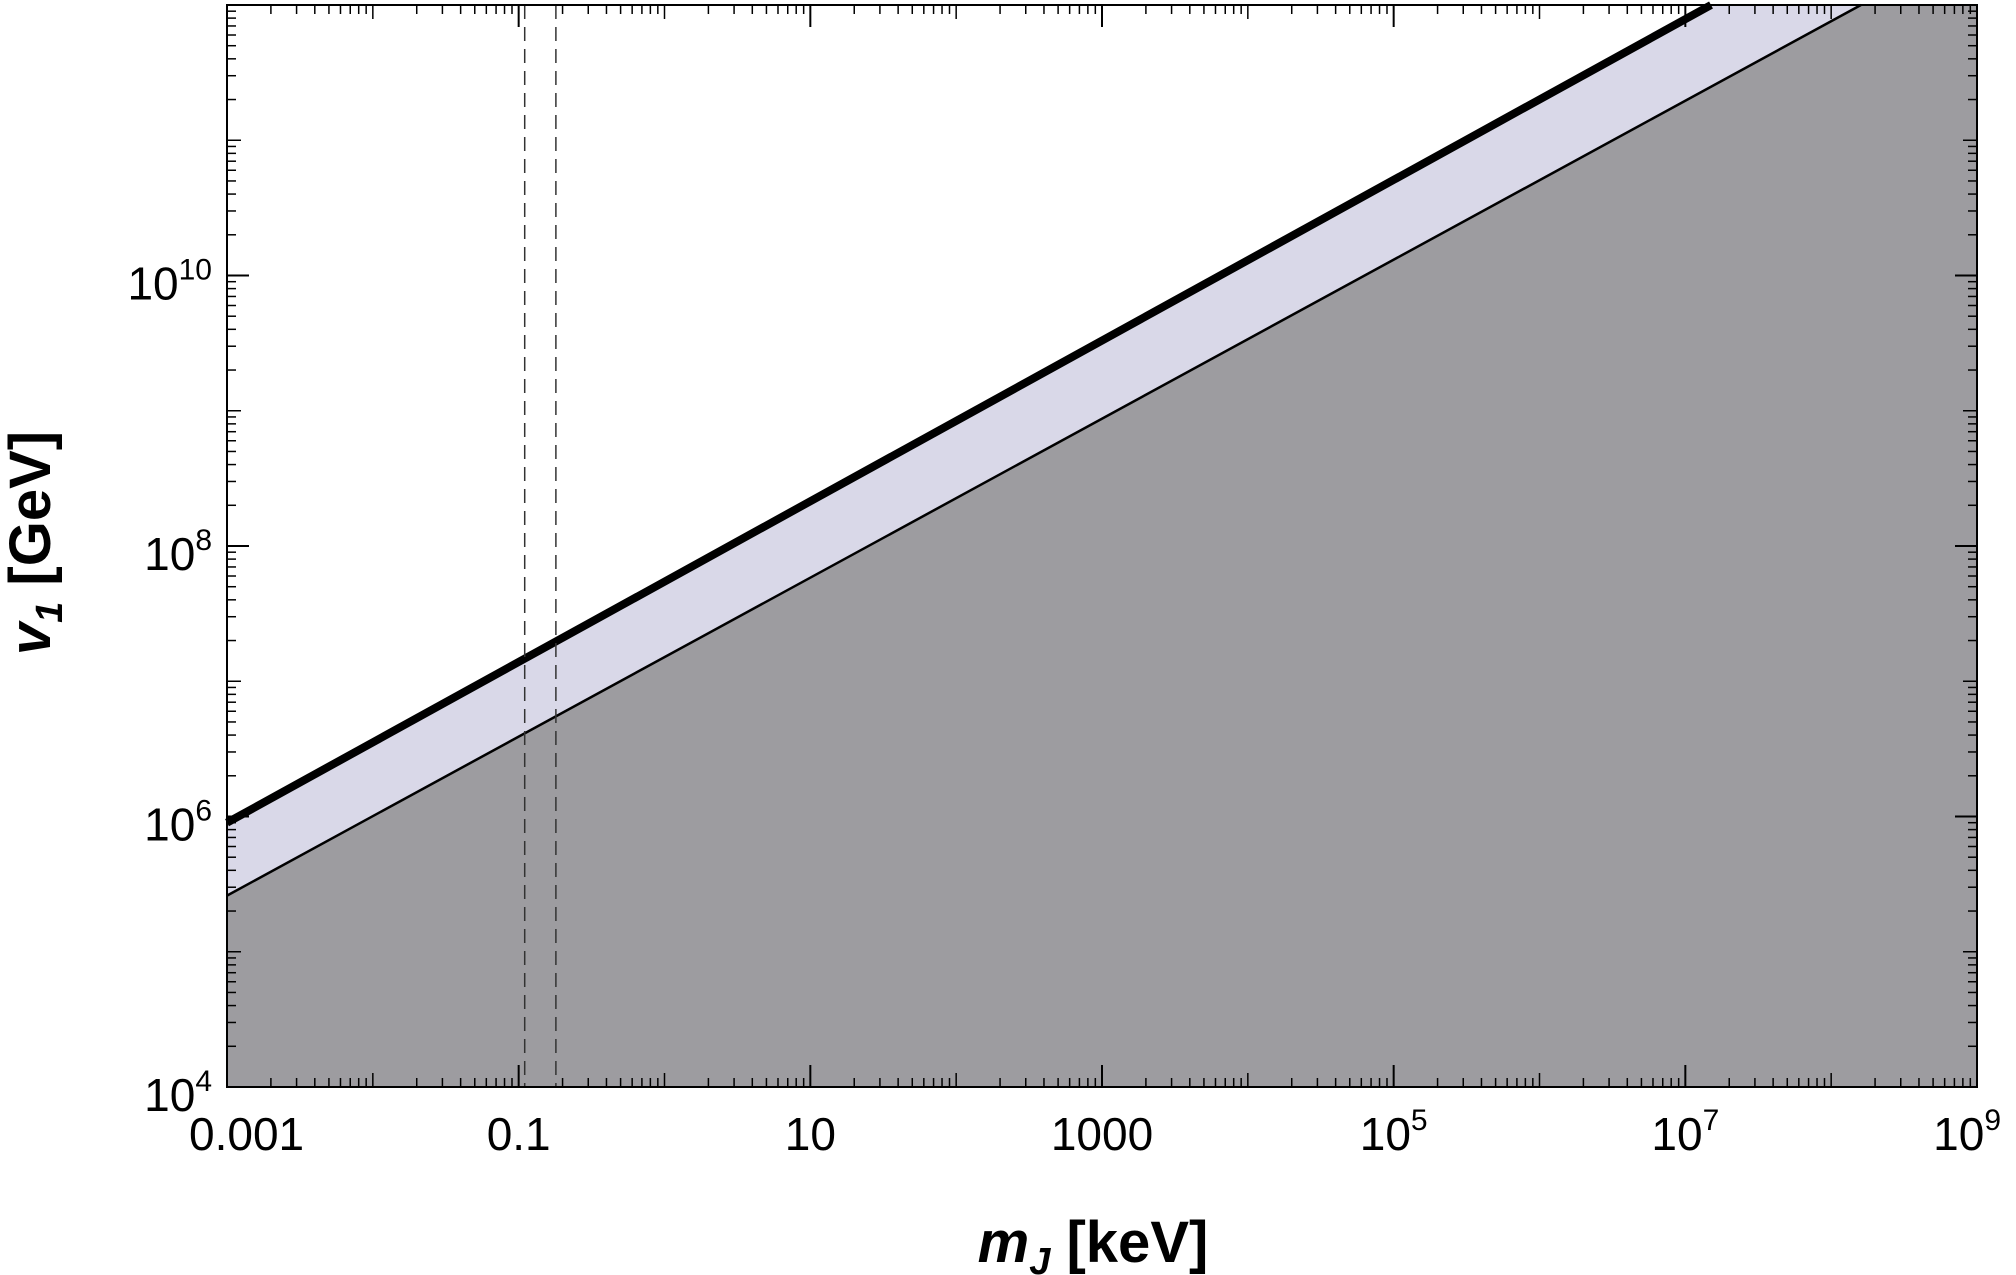 The image size is (2016, 1275). I want to click on x-tick-label: 10⁹, so click(1967, 1132).